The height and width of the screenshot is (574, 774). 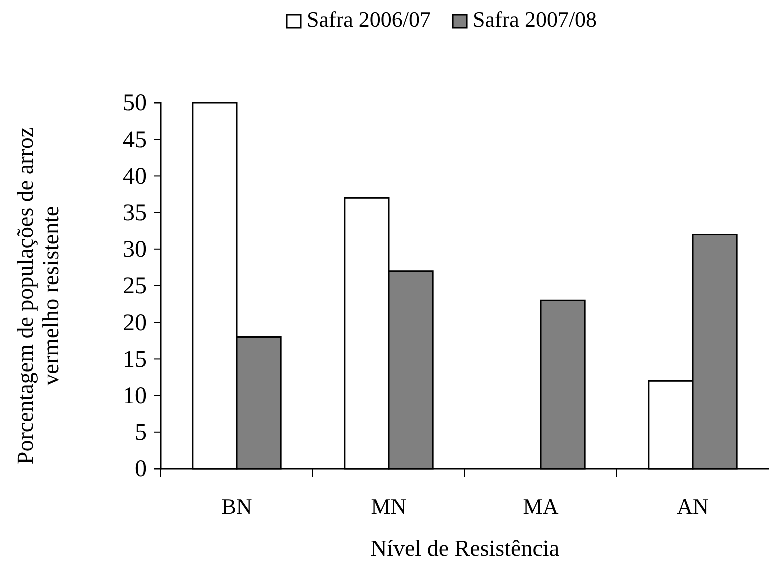 I want to click on y-tick-label: 15, so click(x=135, y=359).